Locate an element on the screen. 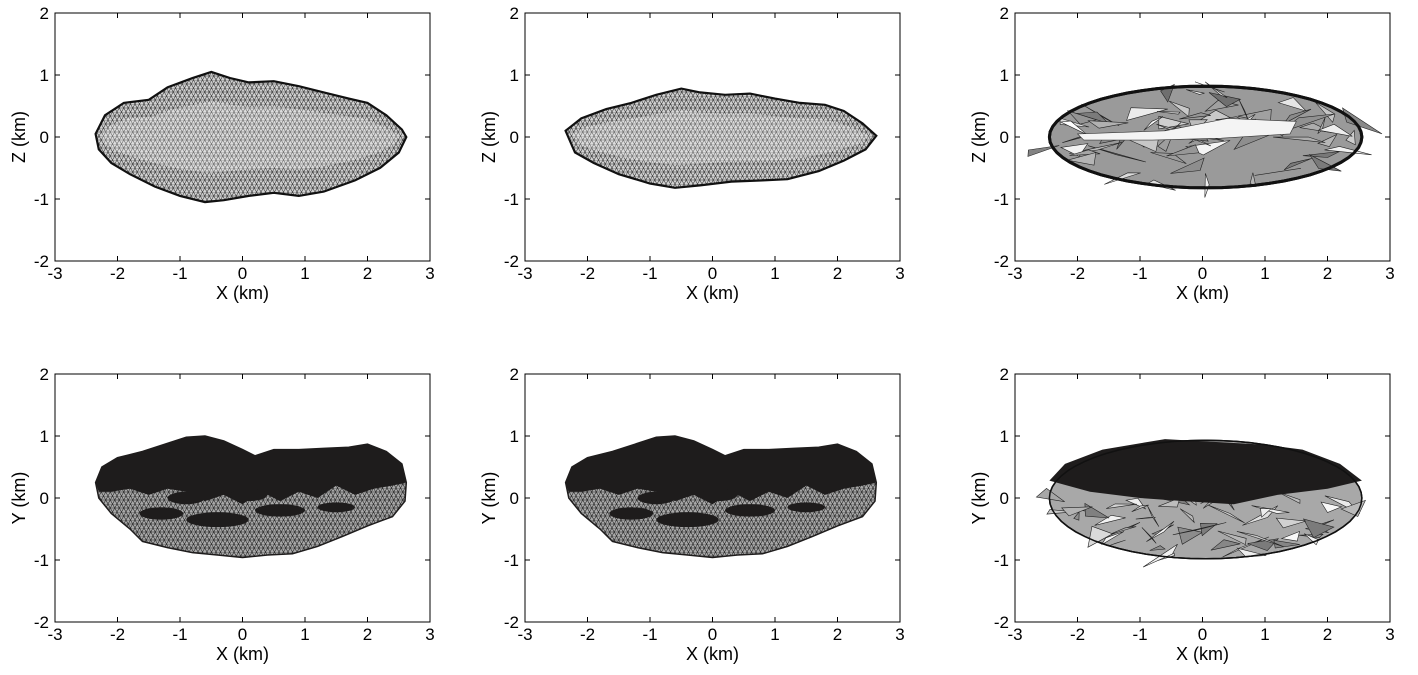 Image resolution: width=1418 pixels, height=675 pixels. mesh-highlight is located at coordinates (720, 137).